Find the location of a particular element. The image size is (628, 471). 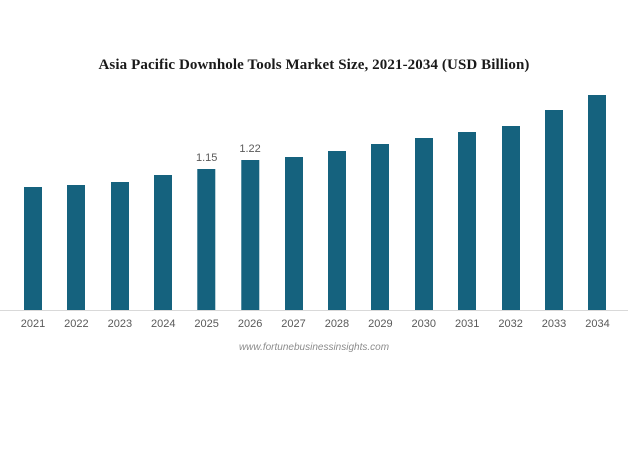

bar-column-2033 is located at coordinates (554, 155).